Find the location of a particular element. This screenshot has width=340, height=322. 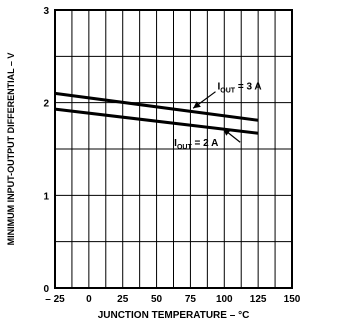

x-tick-label: 0 is located at coordinates (89, 299).